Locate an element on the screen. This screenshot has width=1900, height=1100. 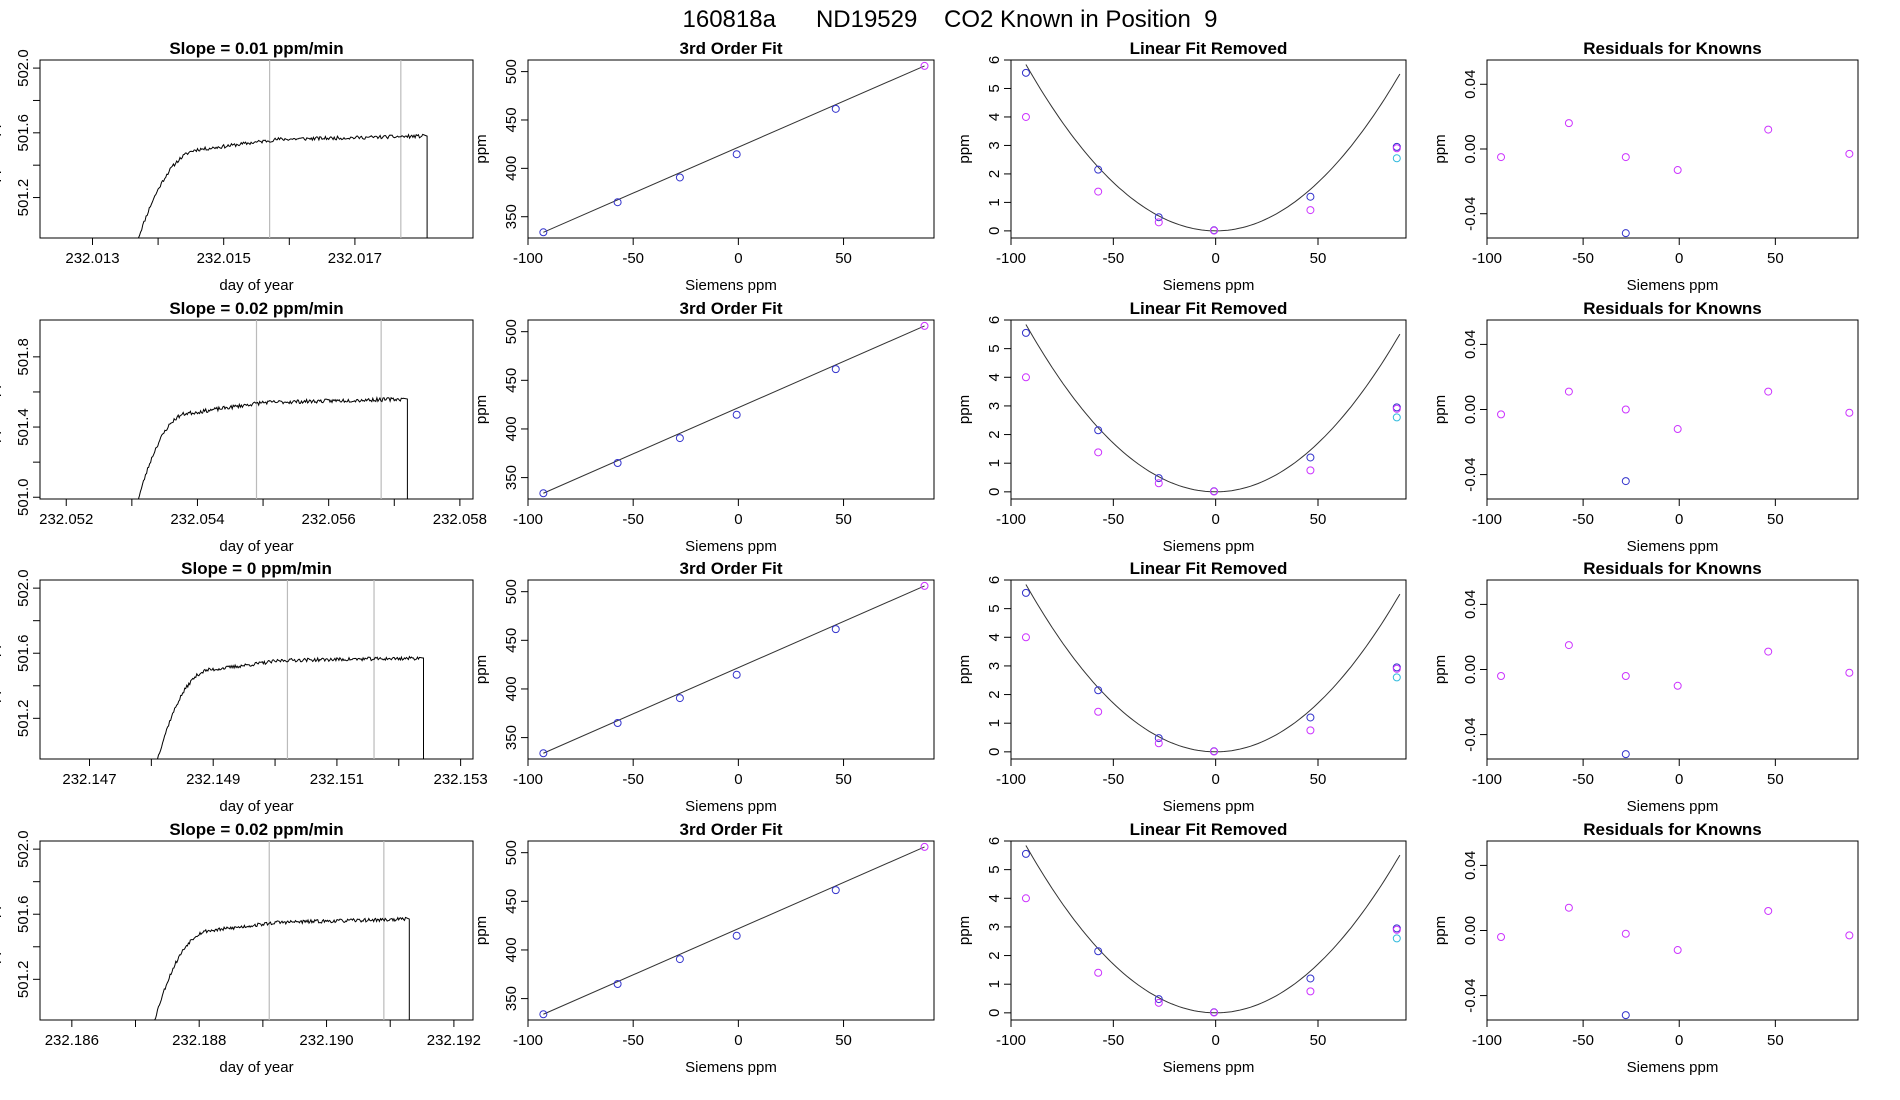
r2-residuals-ylabel: ppm is located at coordinates (1440, 409).